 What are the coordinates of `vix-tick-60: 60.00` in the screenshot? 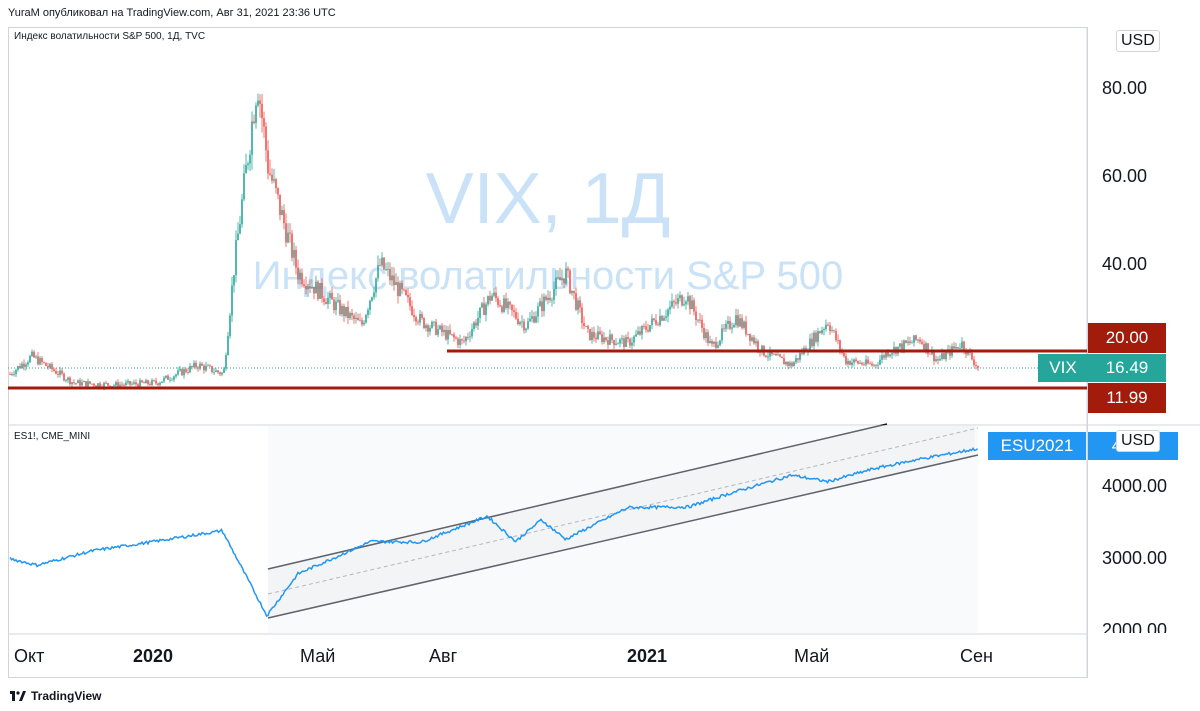 It's located at (1125, 176).